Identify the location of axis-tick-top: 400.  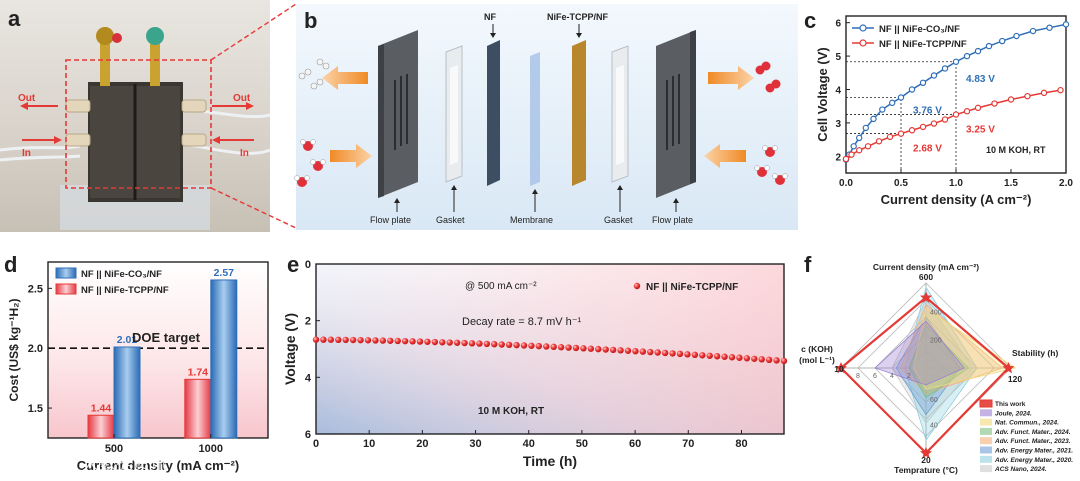
(936, 312).